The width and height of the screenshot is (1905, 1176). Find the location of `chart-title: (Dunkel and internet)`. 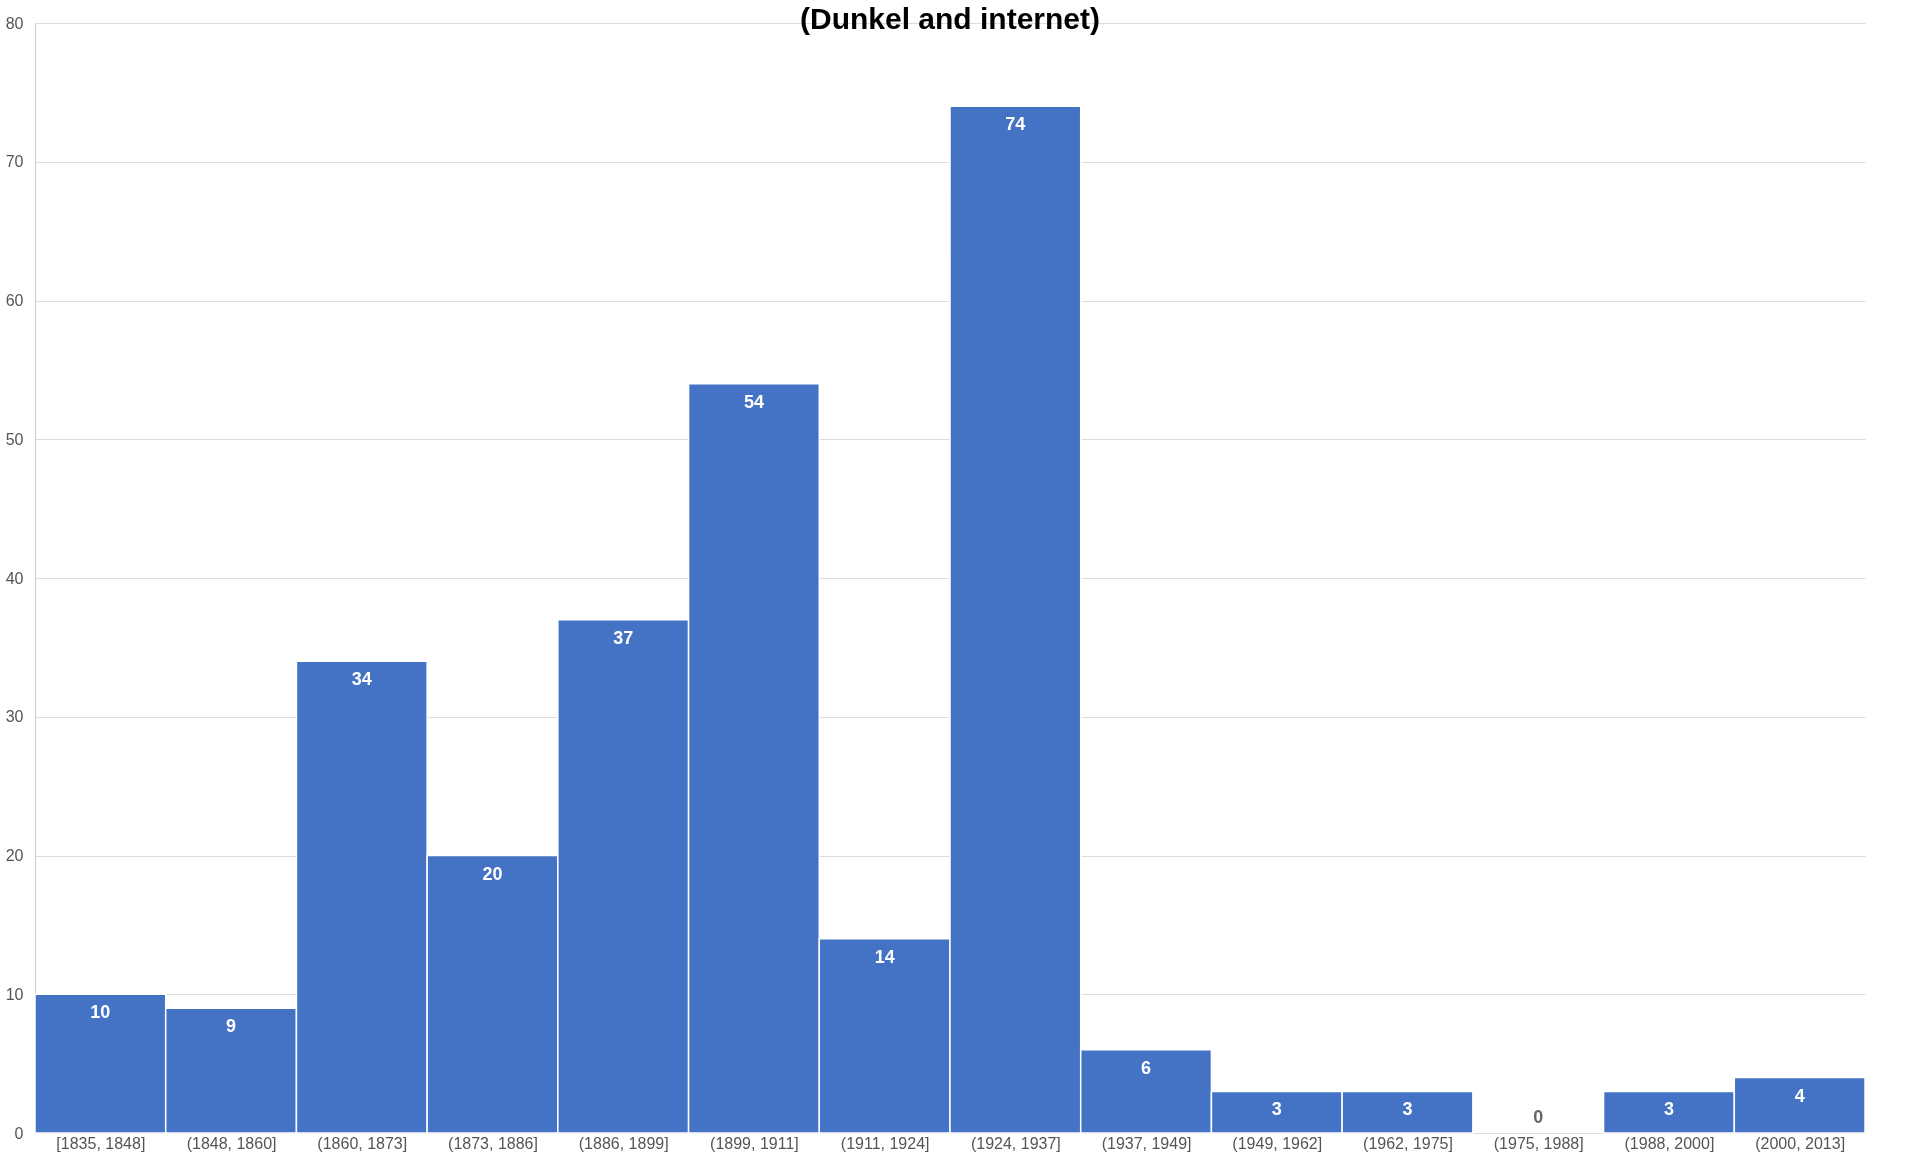

chart-title: (Dunkel and internet) is located at coordinates (950, 18).